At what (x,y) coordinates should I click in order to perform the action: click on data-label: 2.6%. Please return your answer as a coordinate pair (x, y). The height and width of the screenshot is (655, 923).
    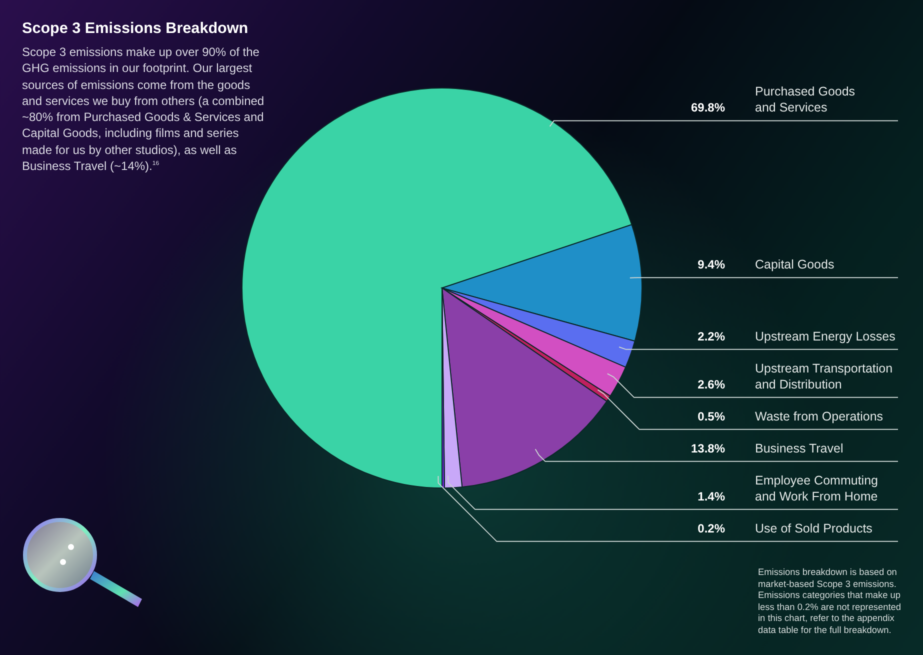
    Looking at the image, I should click on (712, 384).